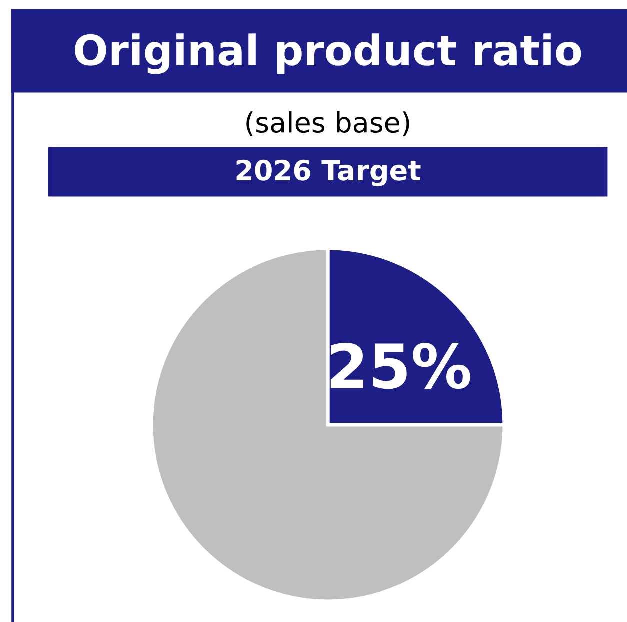  I want to click on chart-title: Original product ratio, so click(328, 54).